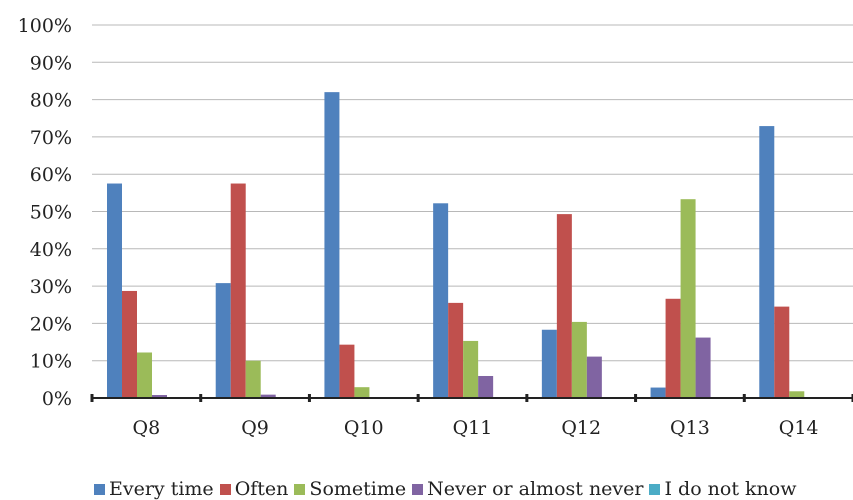 Image resolution: width=853 pixels, height=500 pixels. I want to click on legend-label: Often, so click(261, 489).